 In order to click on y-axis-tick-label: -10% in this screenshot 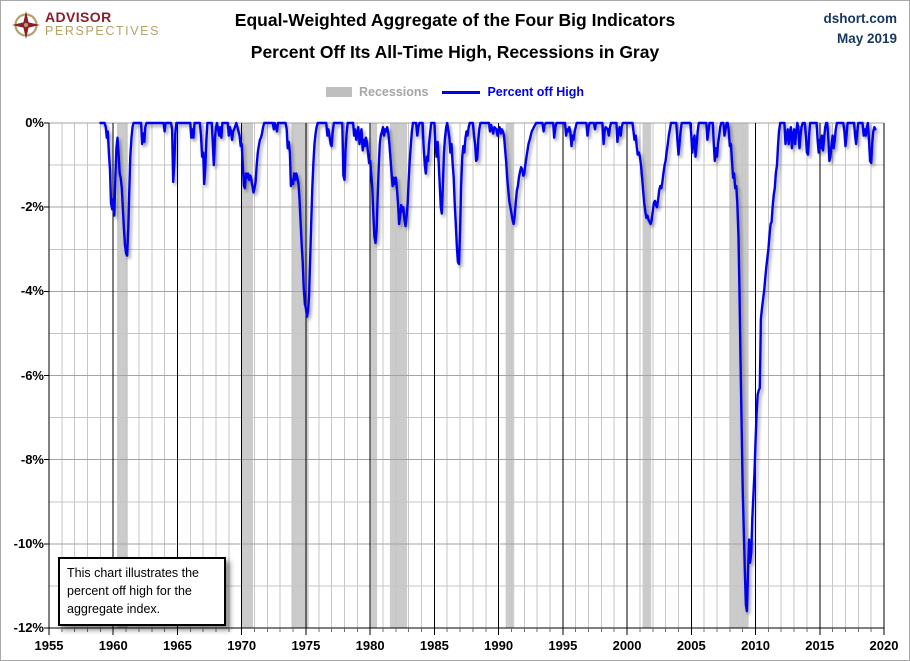, I will do `click(28, 543)`.